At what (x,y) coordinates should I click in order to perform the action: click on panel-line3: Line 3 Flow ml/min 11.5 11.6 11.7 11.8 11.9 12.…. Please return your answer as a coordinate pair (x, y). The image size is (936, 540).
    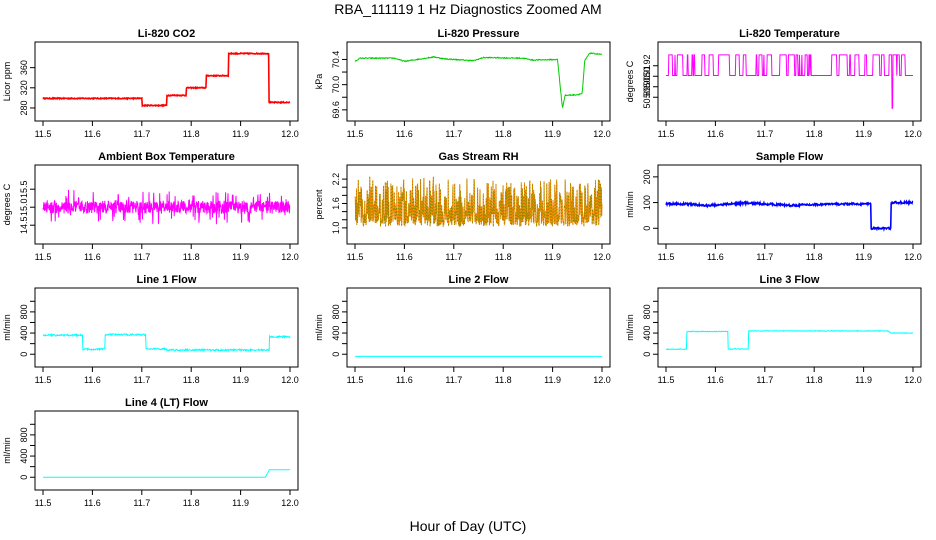
    Looking at the image, I should click on (773, 329).